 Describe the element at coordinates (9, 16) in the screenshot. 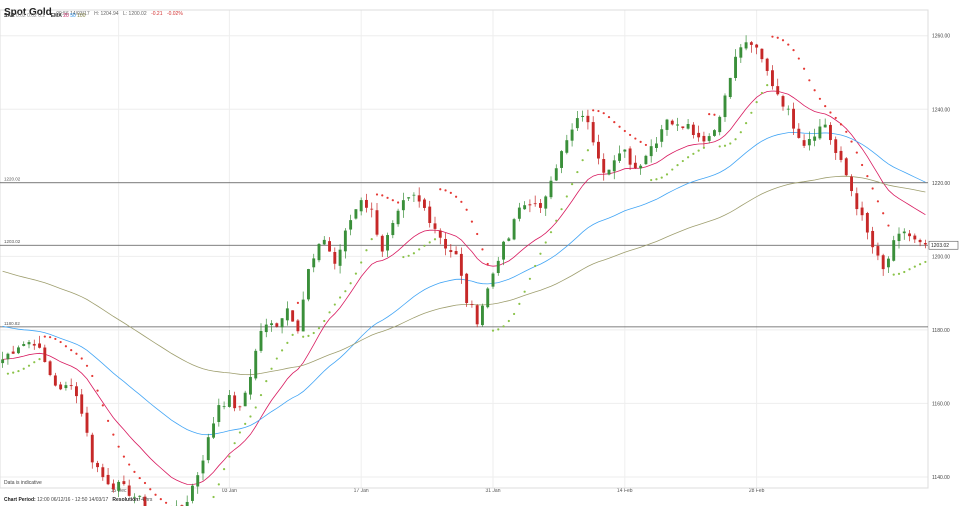

I see `sar-label: SAR` at that location.